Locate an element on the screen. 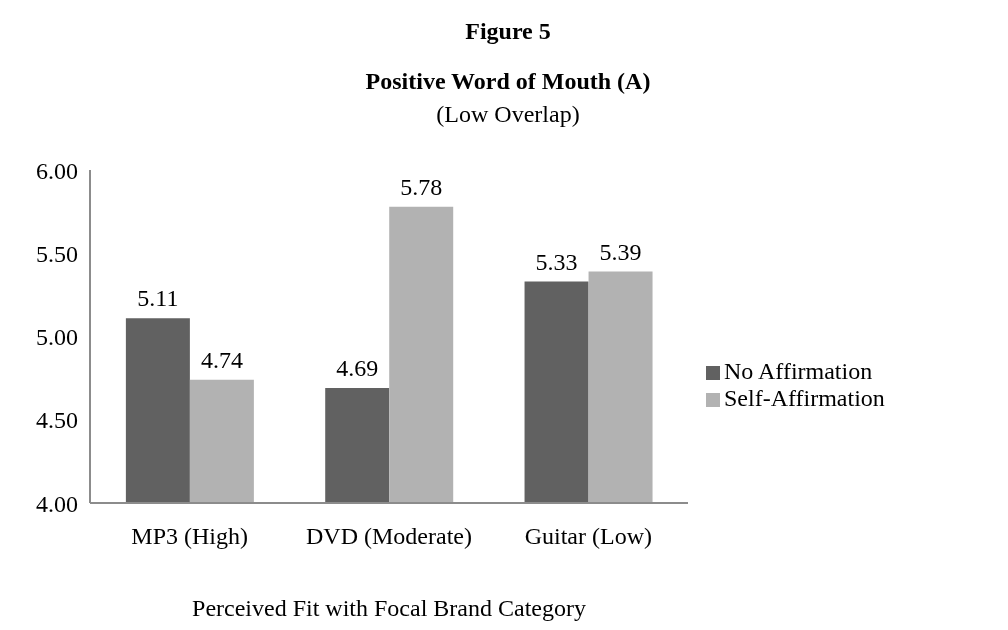  x-tick-label: MP3 (High) is located at coordinates (189, 536).